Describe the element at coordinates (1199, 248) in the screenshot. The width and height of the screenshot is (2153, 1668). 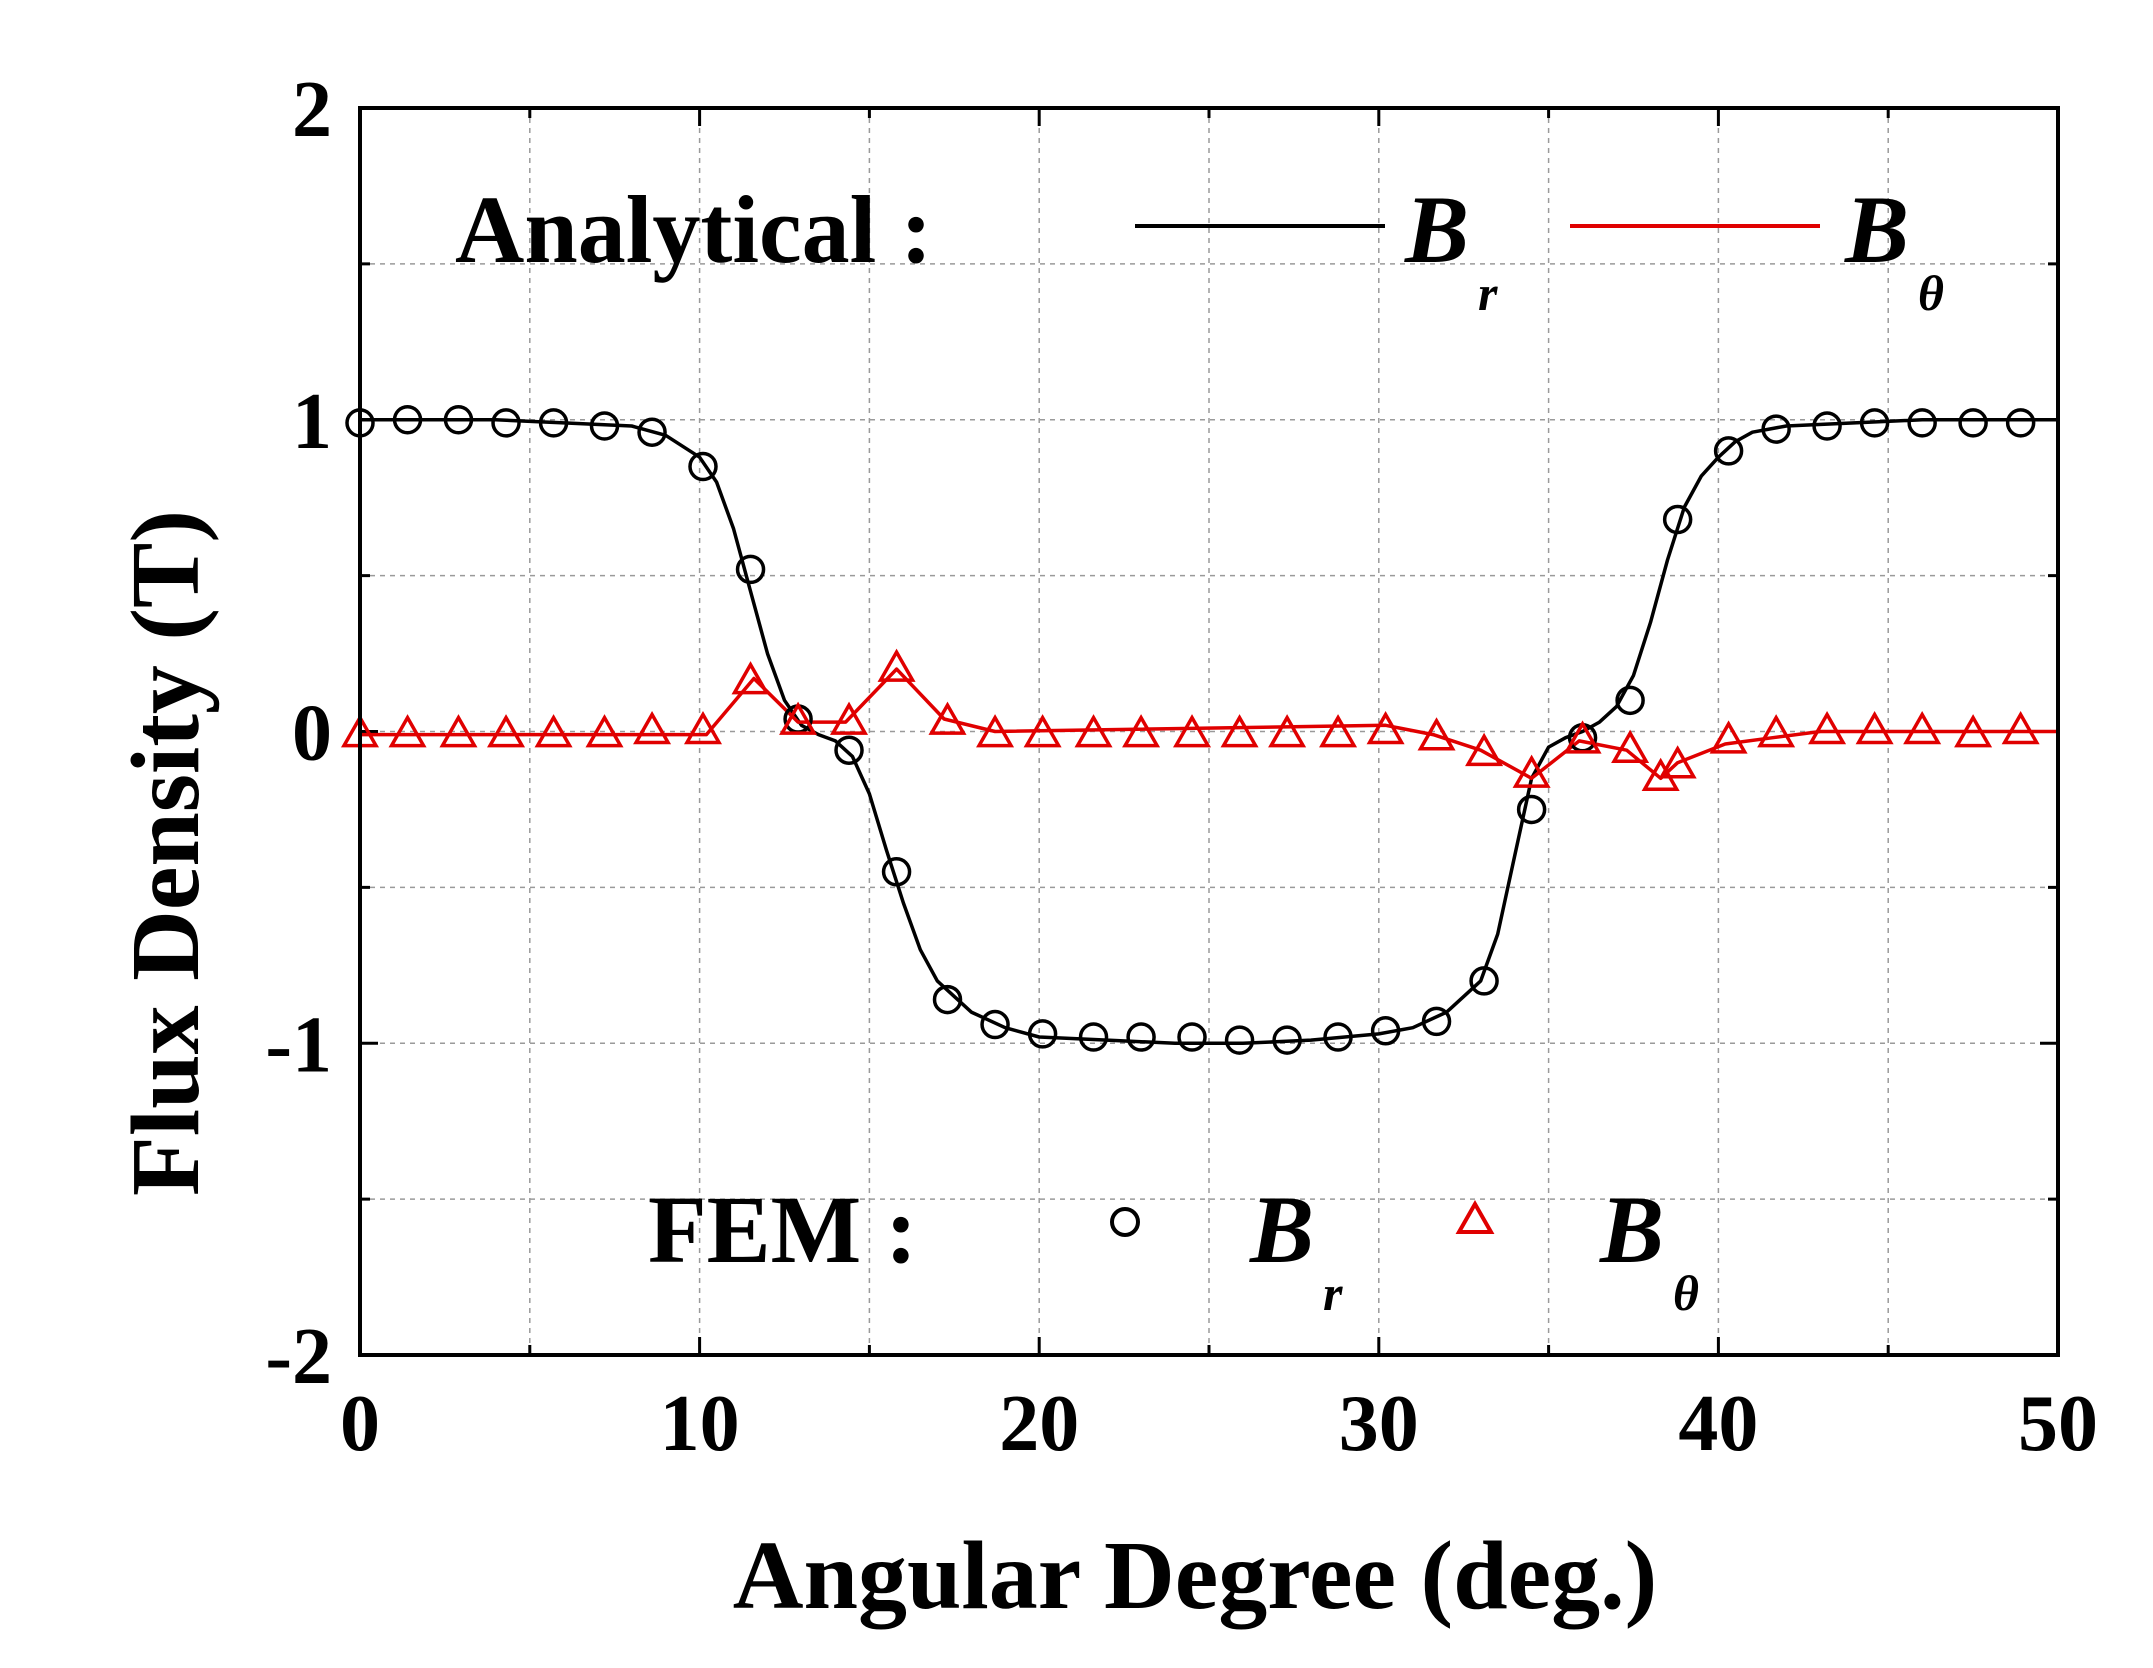
I see `legend-analytical: Analytical : B r B θ` at that location.